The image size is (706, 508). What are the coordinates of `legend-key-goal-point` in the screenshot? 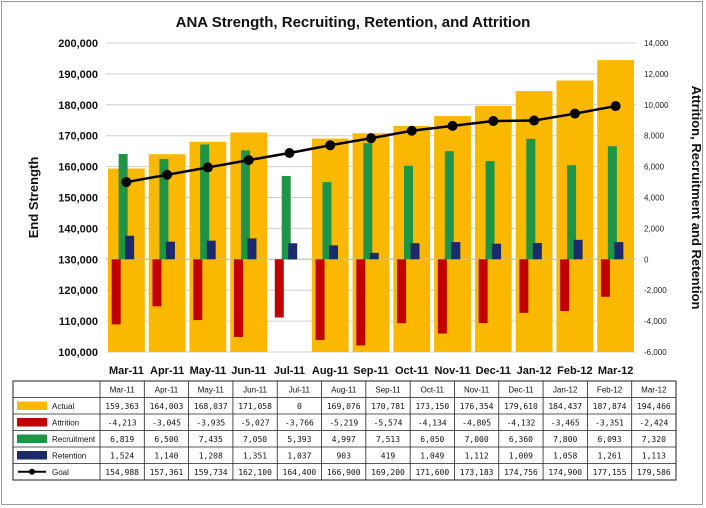 It's located at (32, 471).